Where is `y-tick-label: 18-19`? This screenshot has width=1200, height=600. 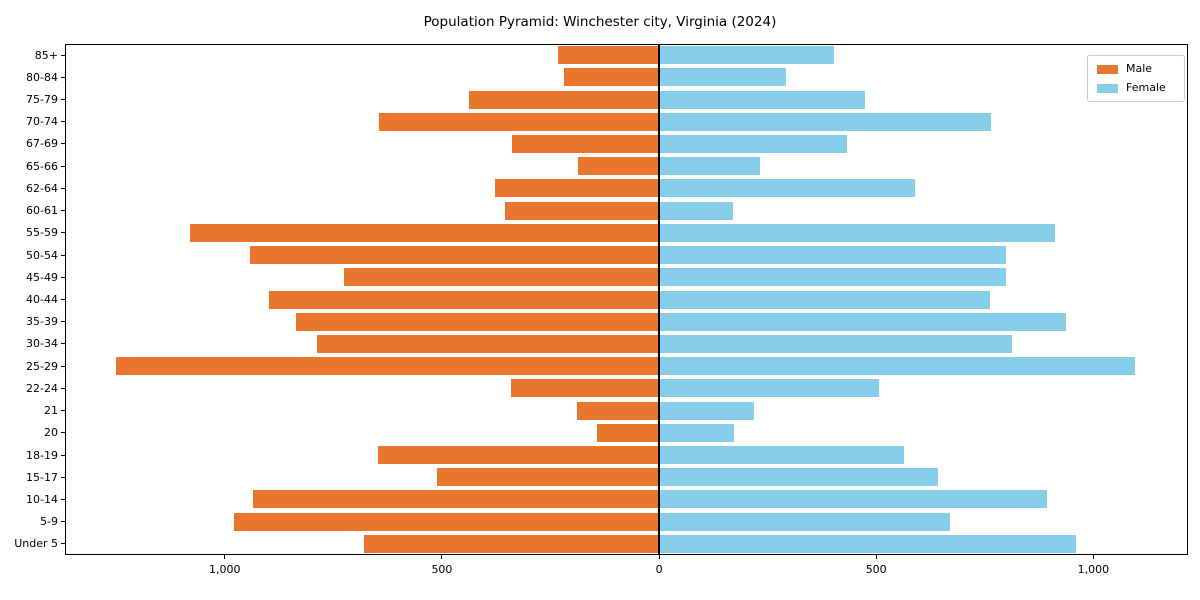 y-tick-label: 18-19 is located at coordinates (42, 455).